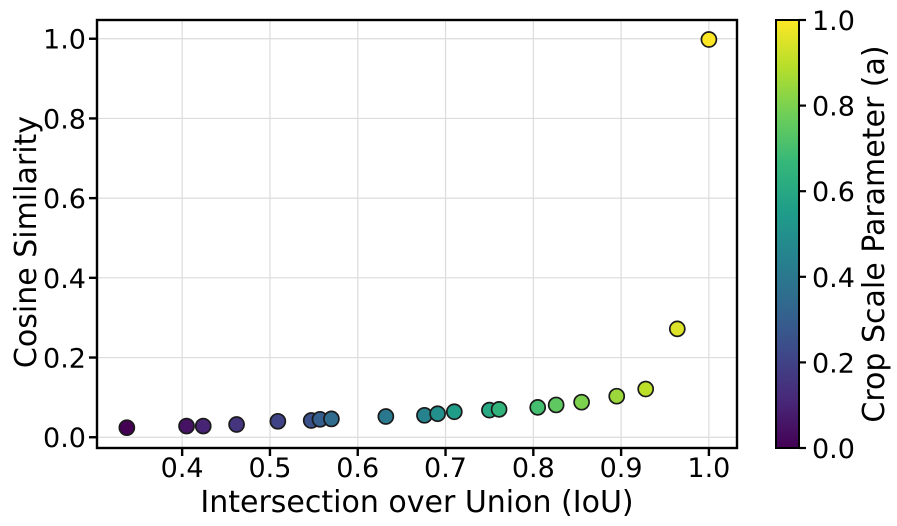  I want to click on colorbar-tick-label: 0.0, so click(833, 449).